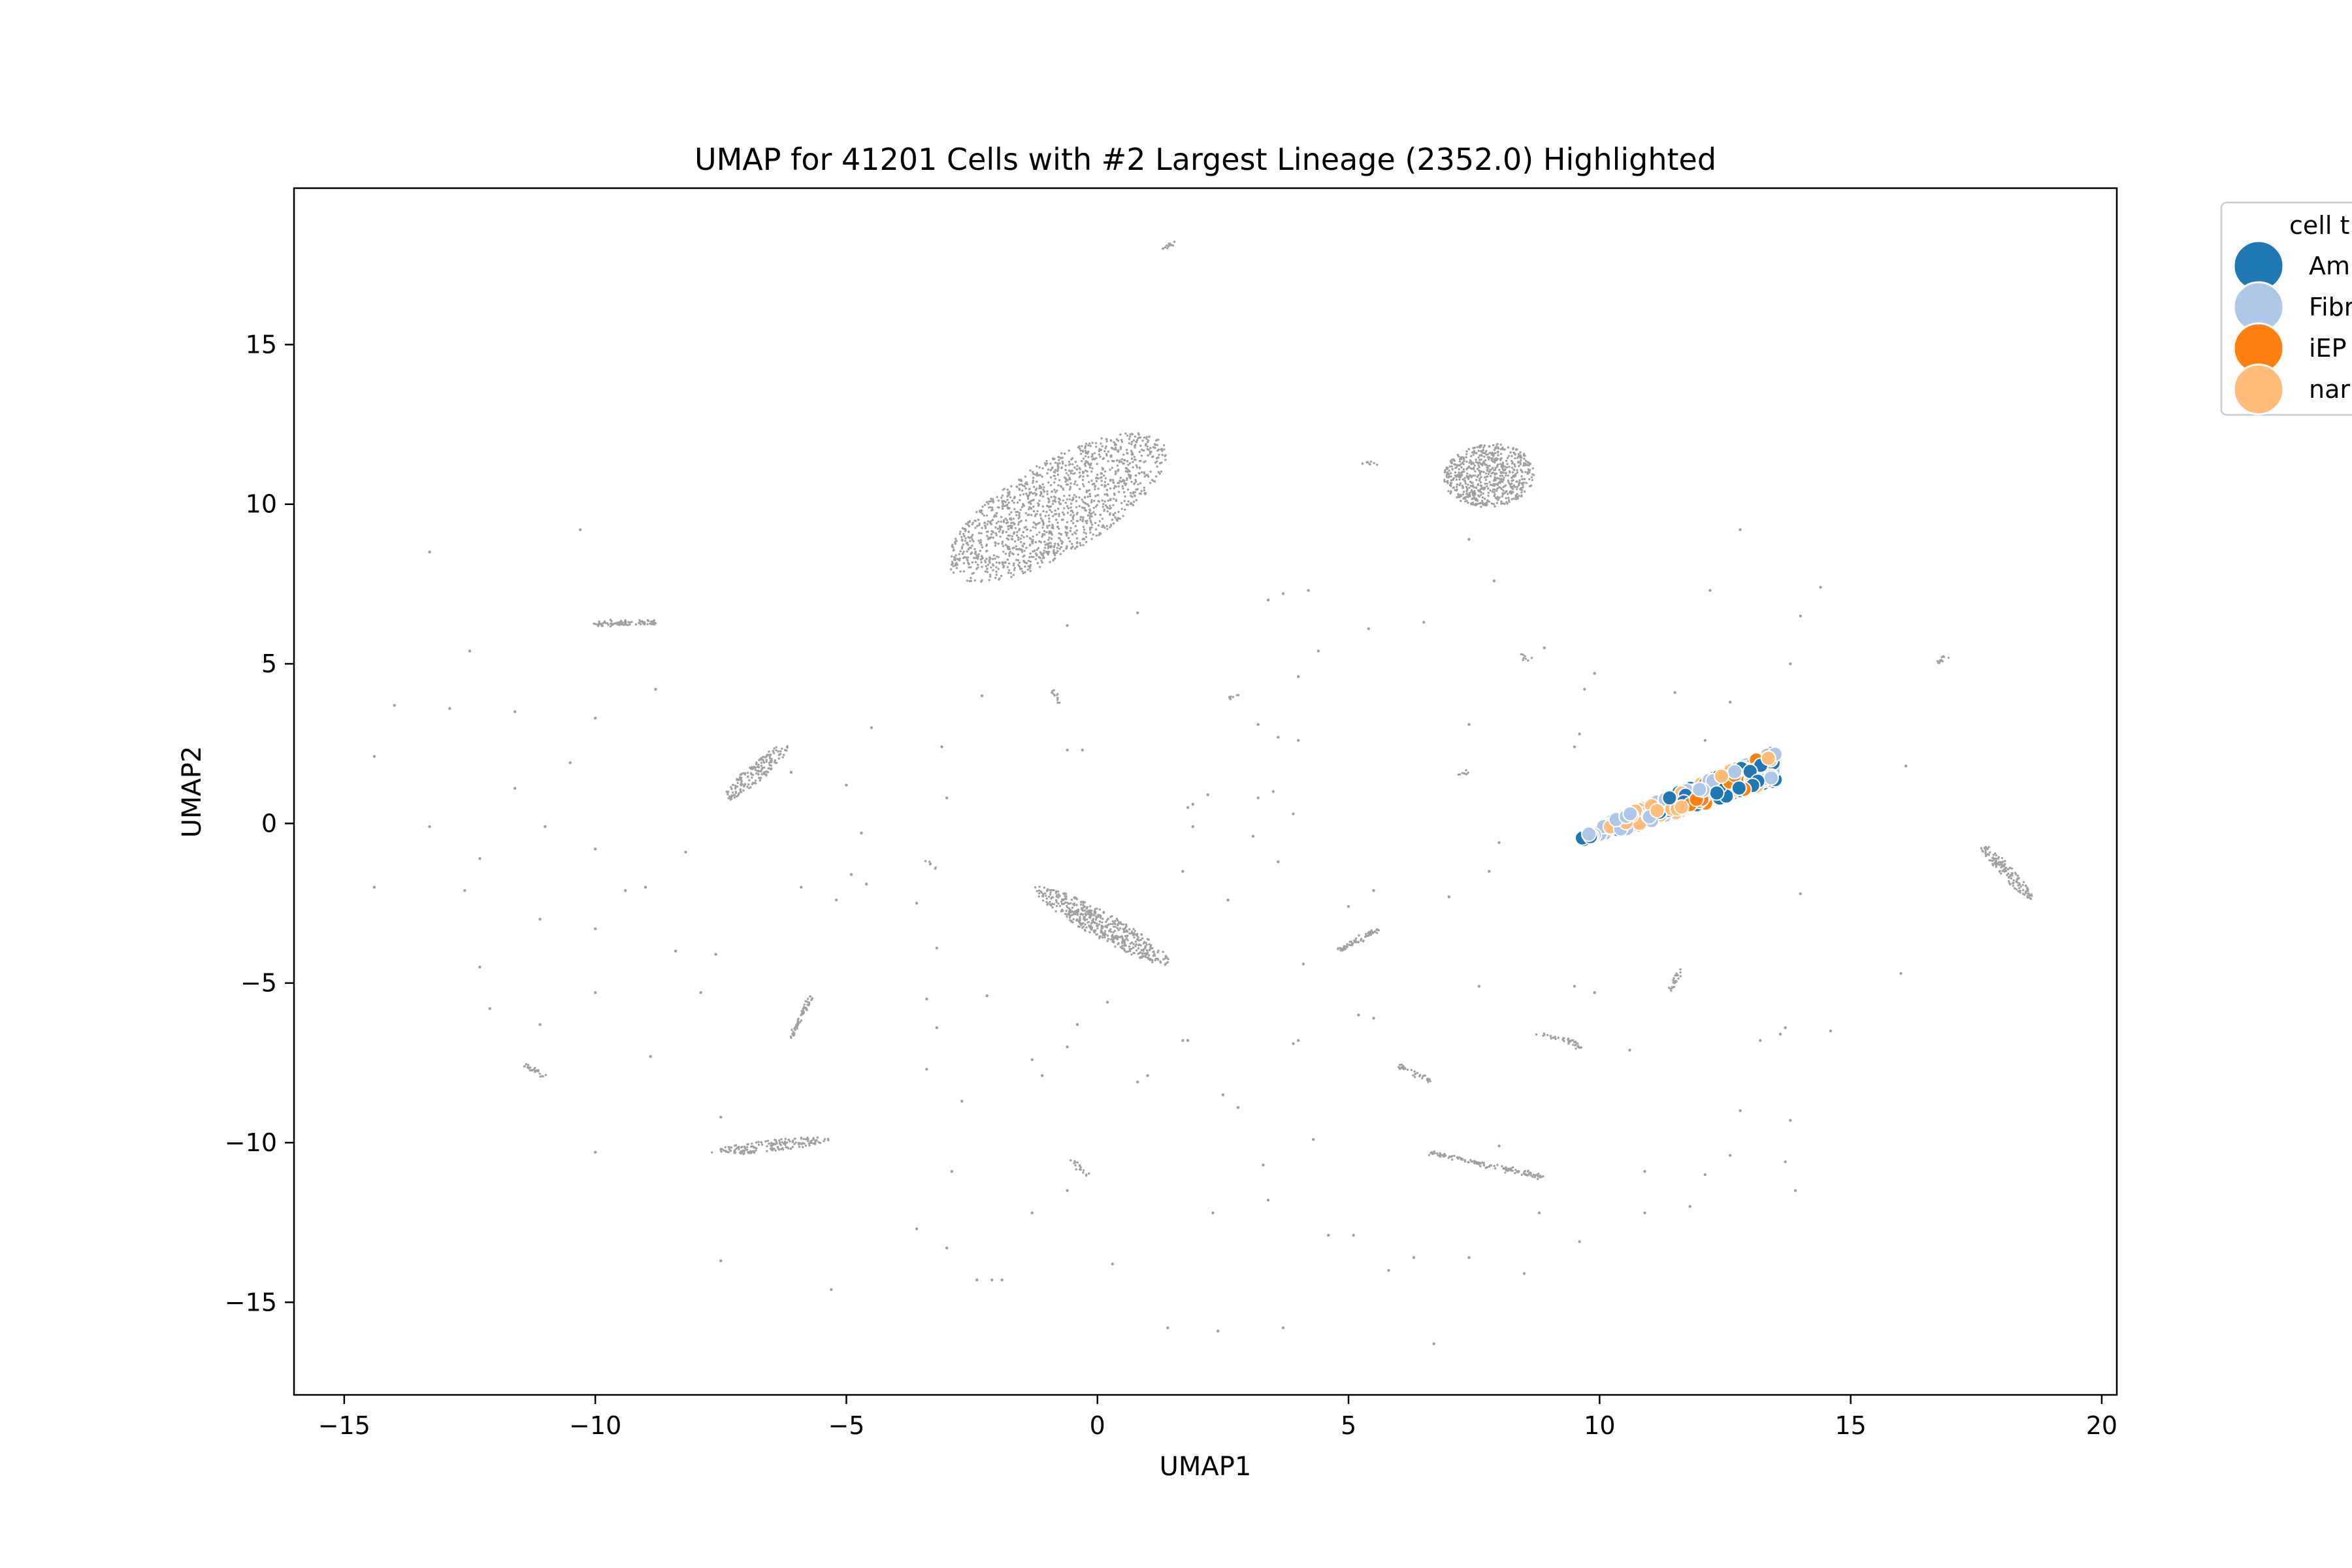 The image size is (2352, 1568). Describe the element at coordinates (2330, 307) in the screenshot. I see `legend-label: Fibr` at that location.